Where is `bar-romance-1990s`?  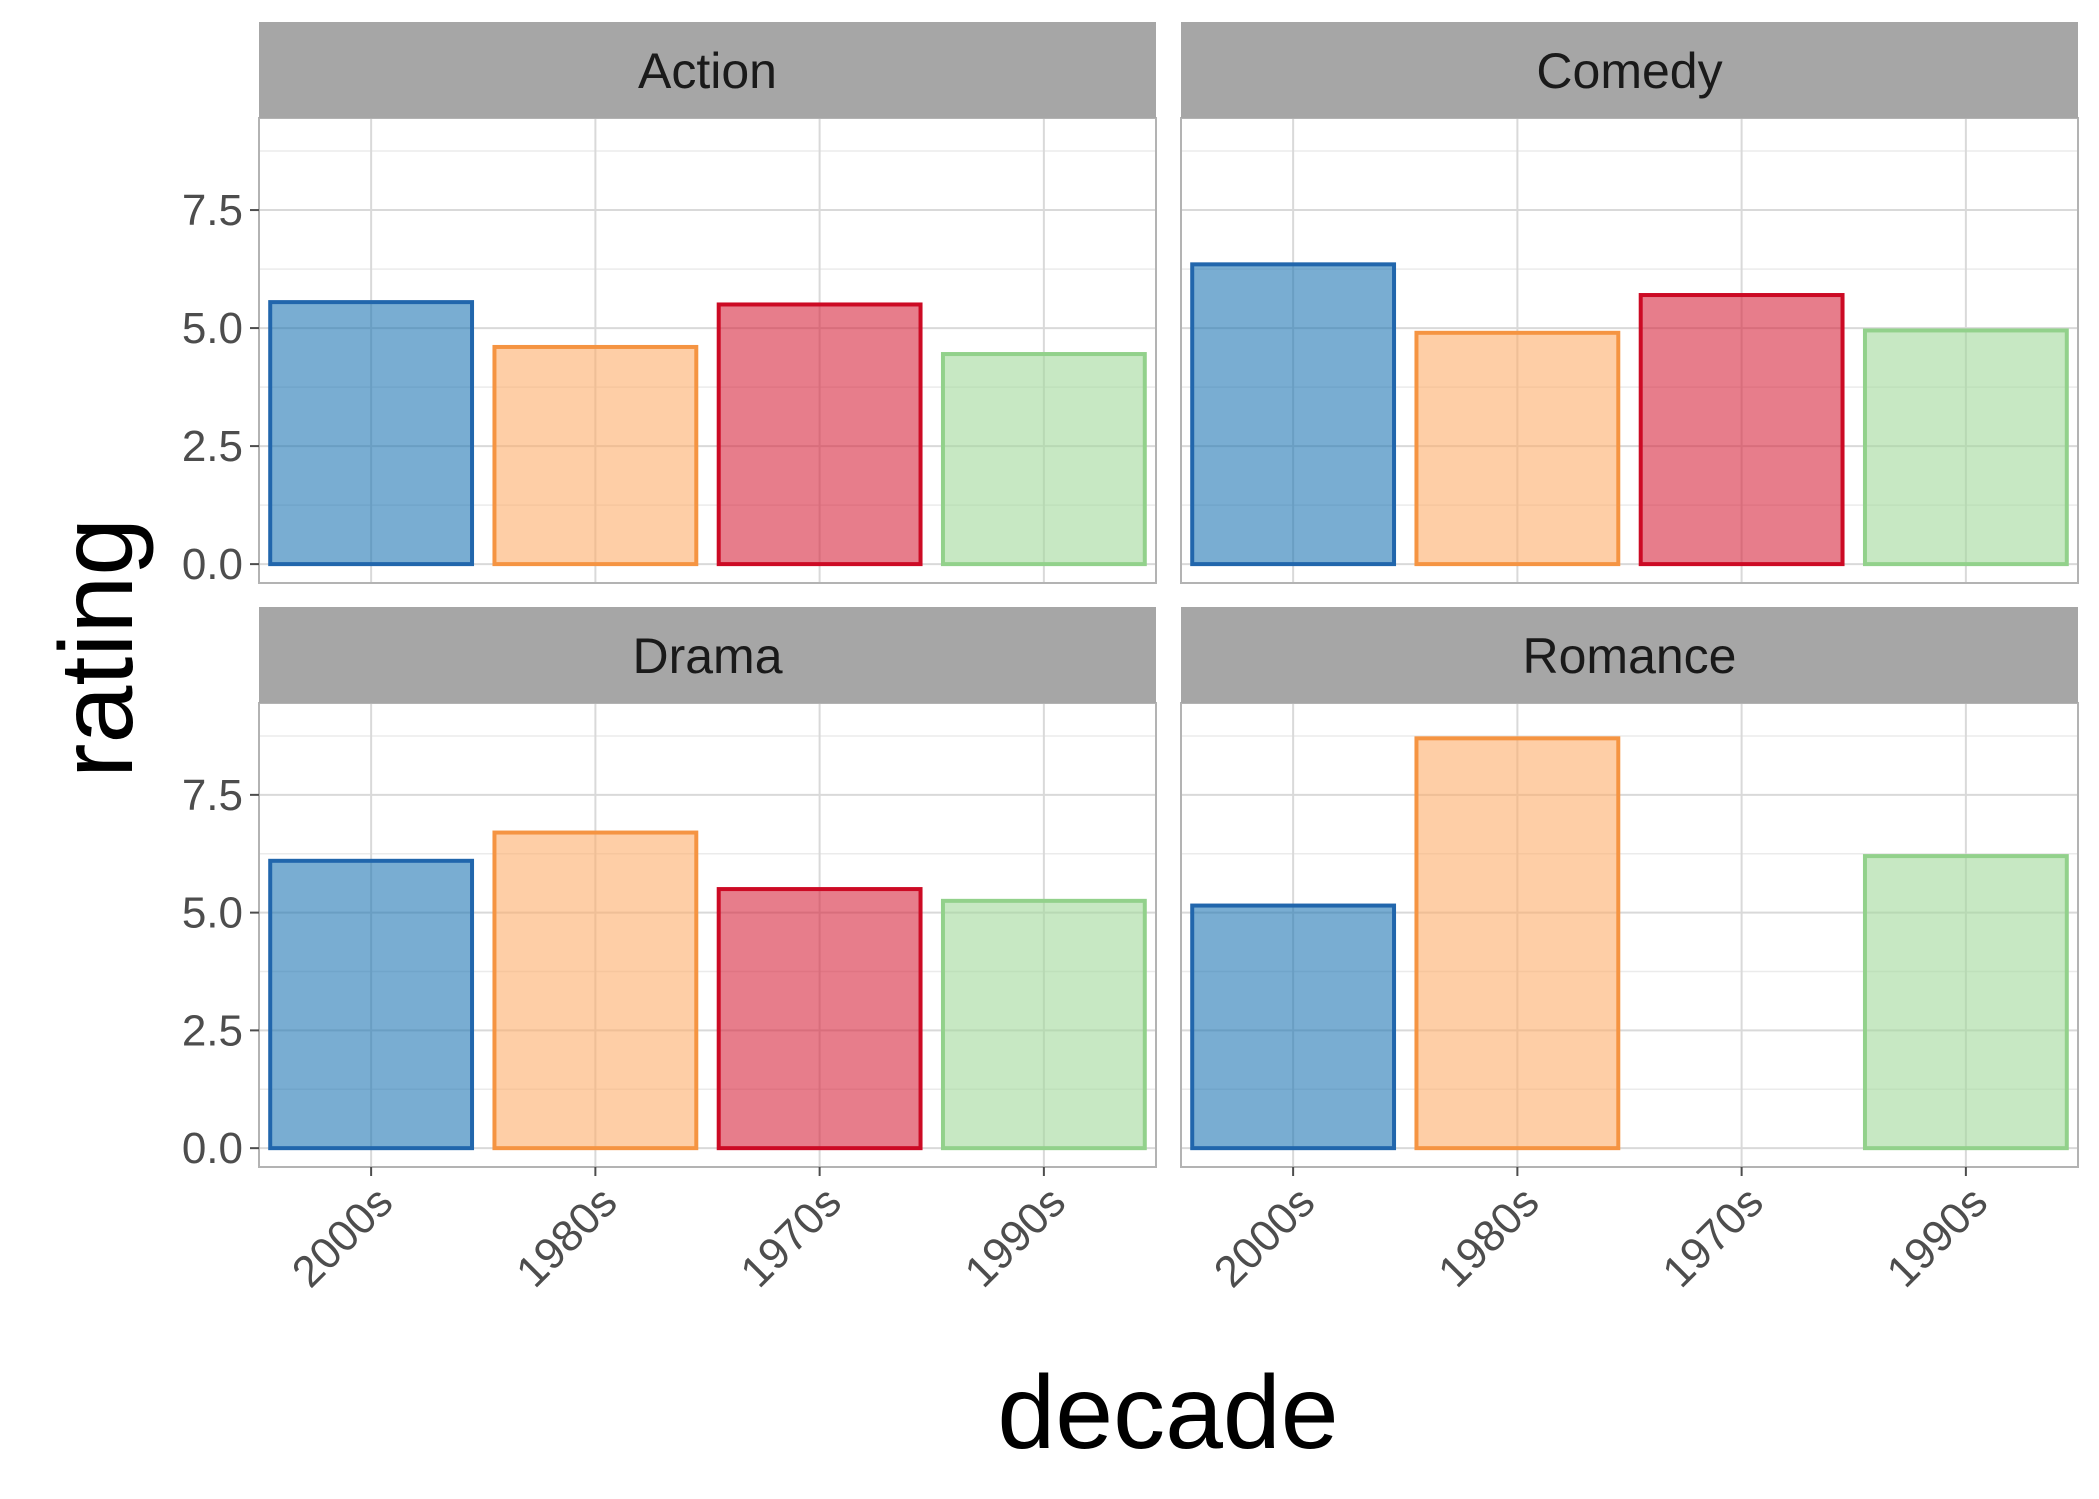
bar-romance-1990s is located at coordinates (1965, 1002).